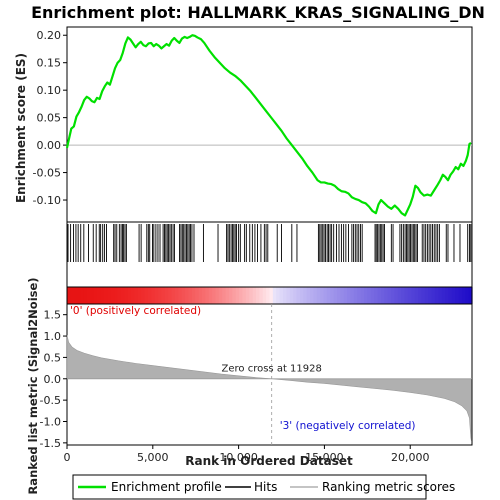 This screenshot has width=500, height=500. What do you see at coordinates (49, 90) in the screenshot?
I see `es-y-tick-label: 0.10` at bounding box center [49, 90].